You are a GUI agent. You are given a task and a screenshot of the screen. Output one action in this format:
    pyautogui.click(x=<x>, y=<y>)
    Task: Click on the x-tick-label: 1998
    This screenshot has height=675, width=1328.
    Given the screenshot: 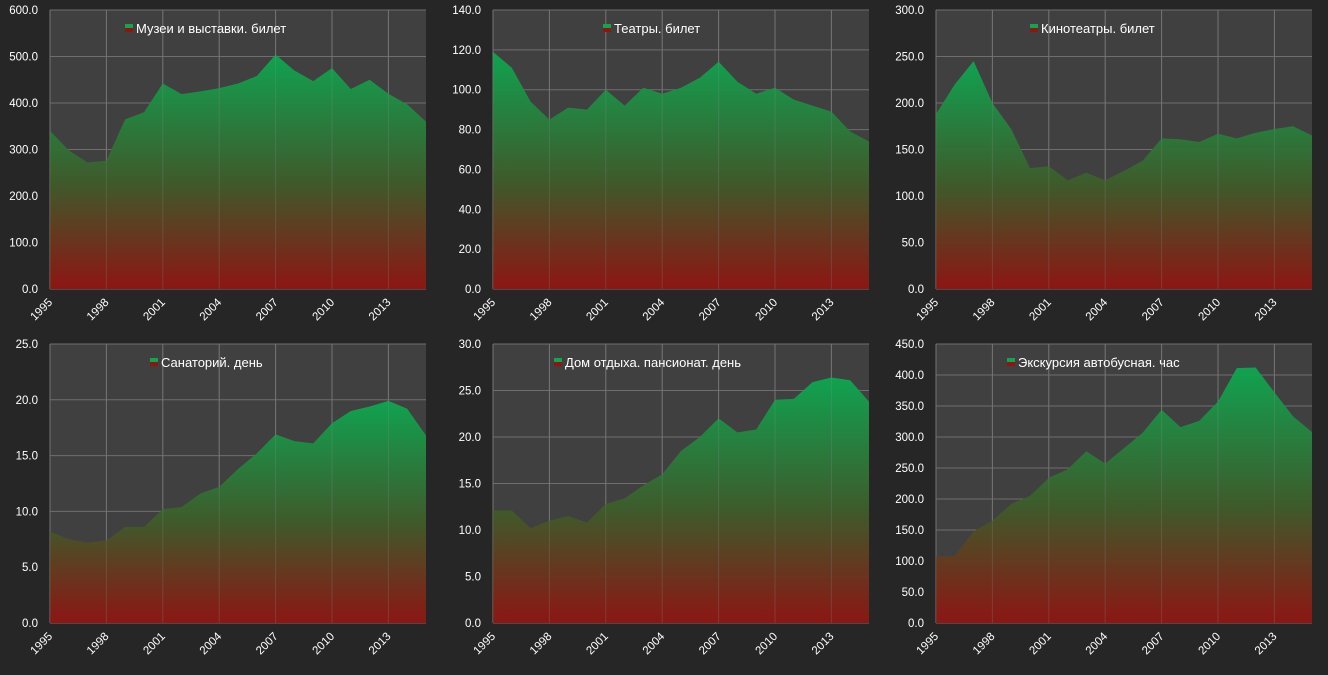 What is the action you would take?
    pyautogui.click(x=98, y=644)
    